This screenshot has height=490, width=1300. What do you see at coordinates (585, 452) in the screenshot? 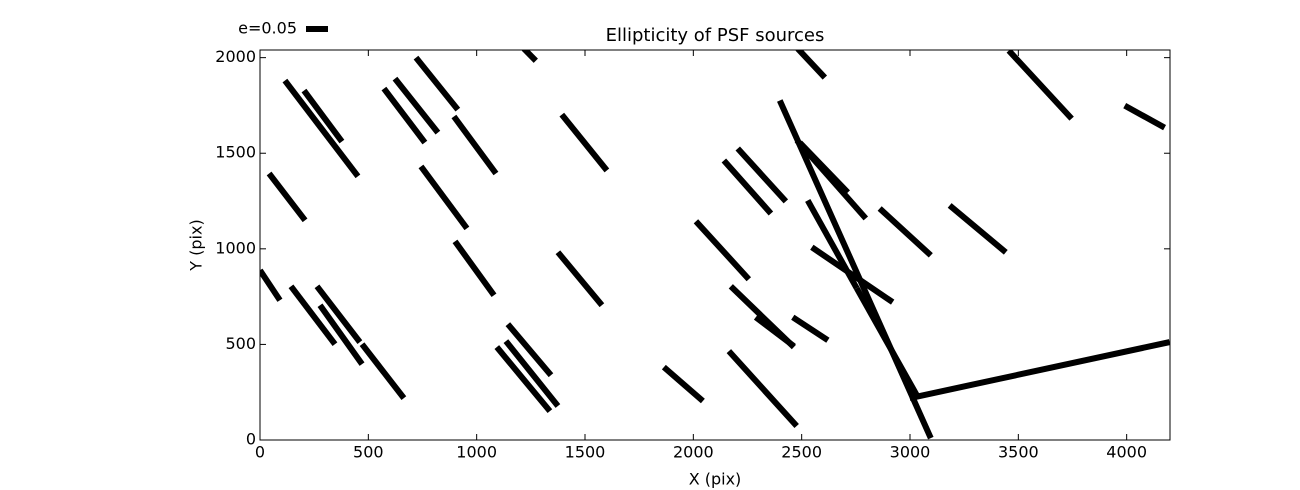
I see `x-tick-label: 1500` at bounding box center [585, 452].